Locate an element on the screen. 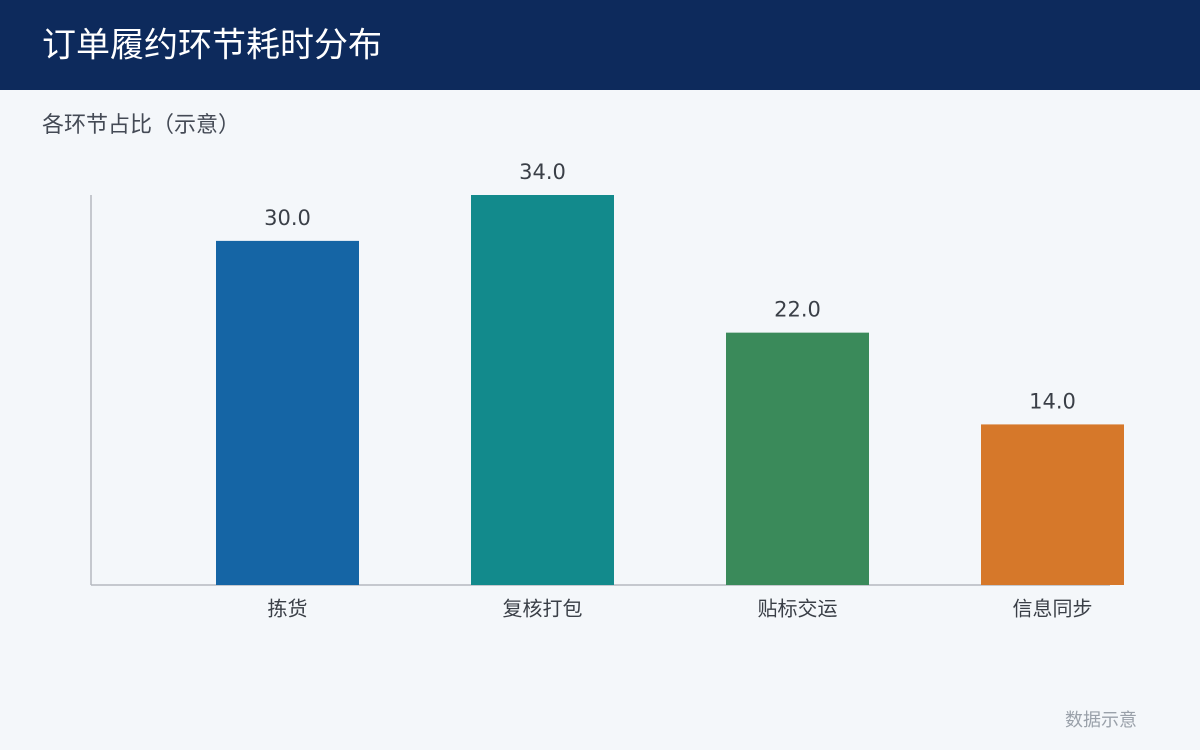 The width and height of the screenshot is (1200, 750). chart-title: 订单履约环节耗时分布 is located at coordinates (212, 46).